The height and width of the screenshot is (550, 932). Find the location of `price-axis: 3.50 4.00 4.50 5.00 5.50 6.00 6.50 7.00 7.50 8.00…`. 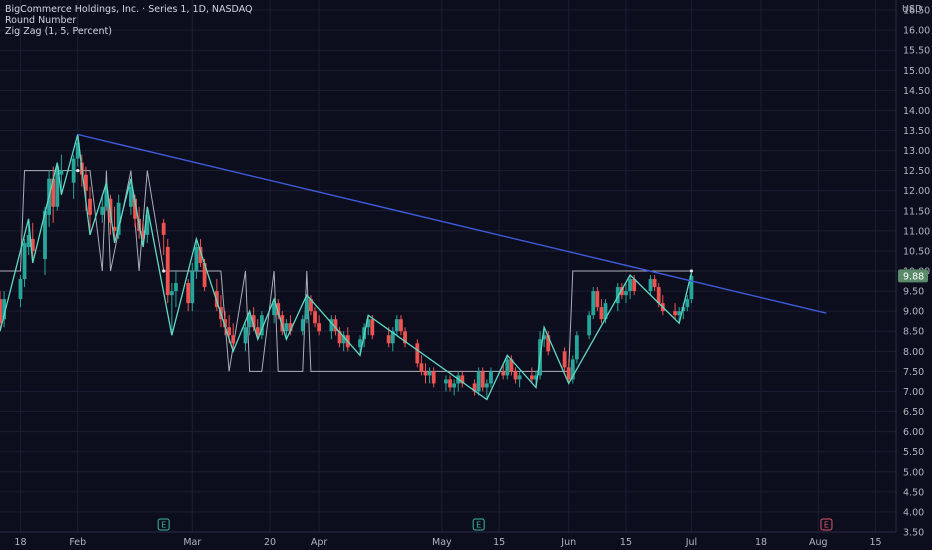

price-axis: 3.50 4.00 4.50 5.00 5.50 6.00 6.50 7.00 7.50 8.00… is located at coordinates (912, 269).